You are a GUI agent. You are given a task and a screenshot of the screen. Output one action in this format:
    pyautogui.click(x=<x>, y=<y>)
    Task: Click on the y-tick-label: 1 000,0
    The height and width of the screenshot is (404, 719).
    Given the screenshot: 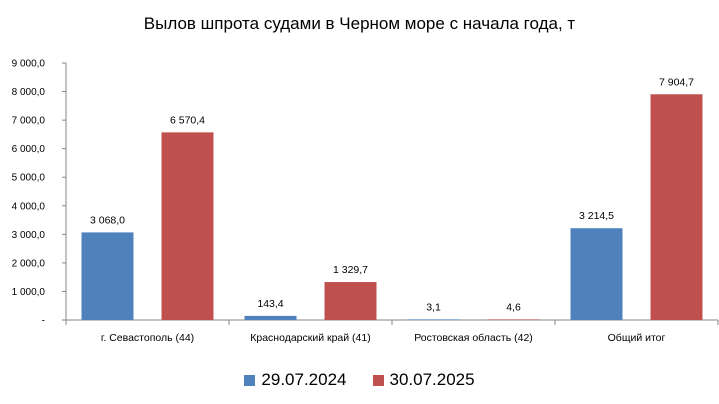 What is the action you would take?
    pyautogui.click(x=29, y=292)
    